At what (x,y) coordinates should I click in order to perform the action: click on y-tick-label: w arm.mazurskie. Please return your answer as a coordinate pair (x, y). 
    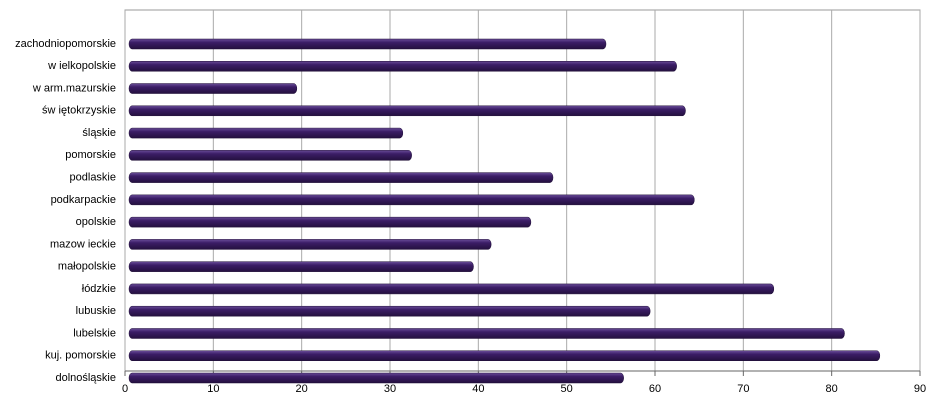
    Looking at the image, I should click on (74, 88).